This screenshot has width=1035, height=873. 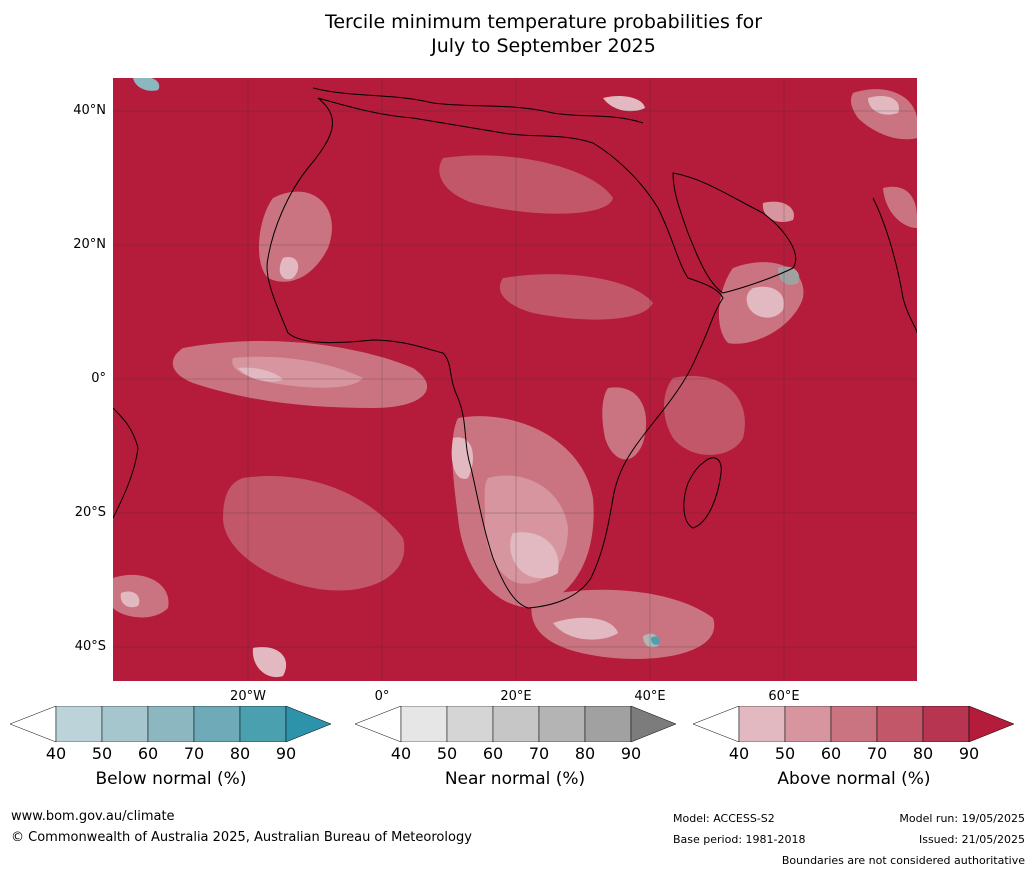 What do you see at coordinates (624, 423) in the screenshot?
I see `contour-east-africa` at bounding box center [624, 423].